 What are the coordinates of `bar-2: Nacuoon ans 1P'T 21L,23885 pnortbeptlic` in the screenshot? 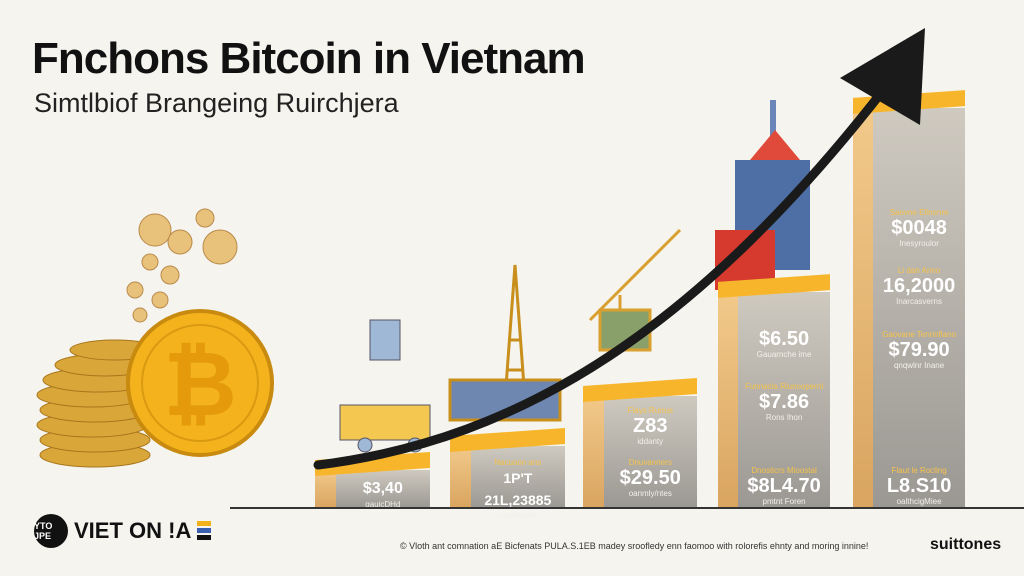 It's located at (507, 473).